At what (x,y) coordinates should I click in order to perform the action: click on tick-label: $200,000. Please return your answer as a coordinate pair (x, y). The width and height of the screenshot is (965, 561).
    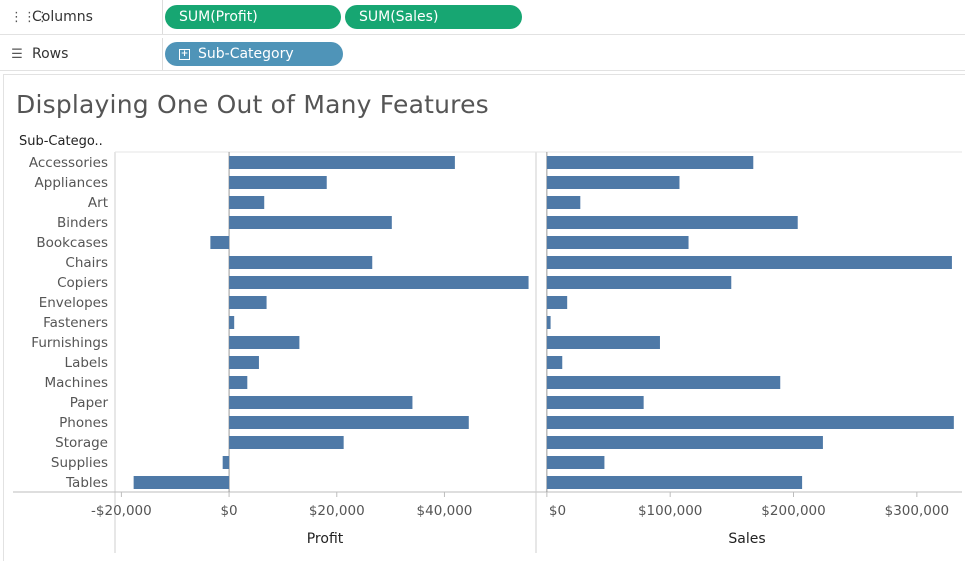
    Looking at the image, I should click on (793, 511).